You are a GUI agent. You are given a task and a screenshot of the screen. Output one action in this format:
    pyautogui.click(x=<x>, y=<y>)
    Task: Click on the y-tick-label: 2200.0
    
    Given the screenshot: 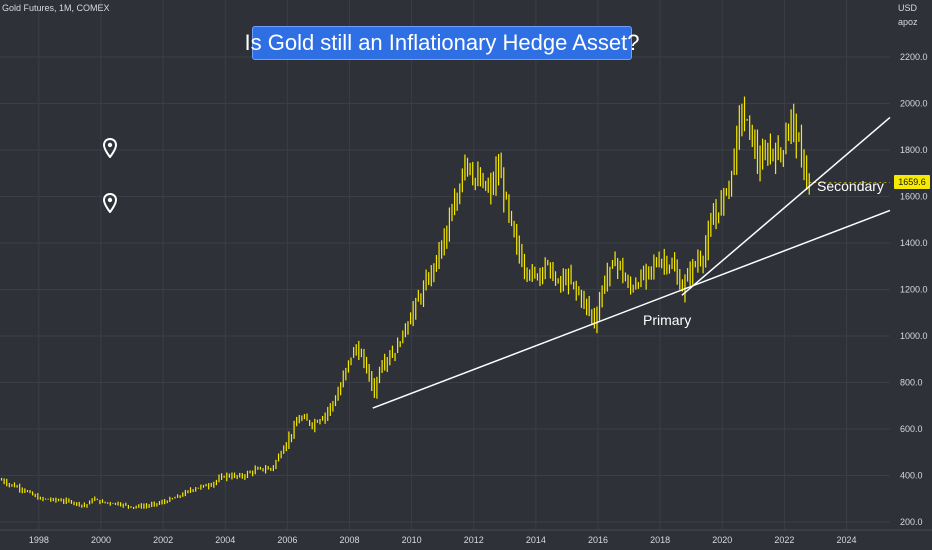 What is the action you would take?
    pyautogui.click(x=914, y=57)
    